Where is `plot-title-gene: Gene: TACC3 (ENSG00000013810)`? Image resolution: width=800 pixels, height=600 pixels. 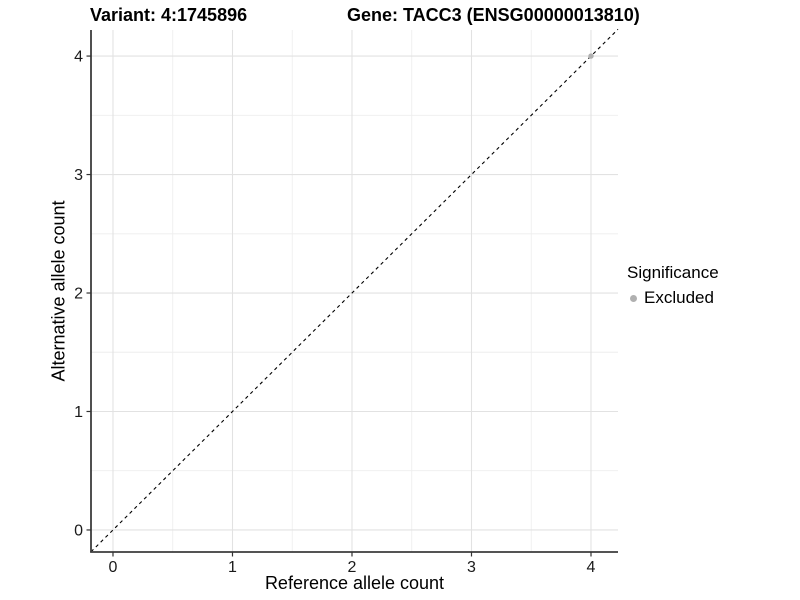 plot-title-gene: Gene: TACC3 (ENSG00000013810) is located at coordinates (493, 15).